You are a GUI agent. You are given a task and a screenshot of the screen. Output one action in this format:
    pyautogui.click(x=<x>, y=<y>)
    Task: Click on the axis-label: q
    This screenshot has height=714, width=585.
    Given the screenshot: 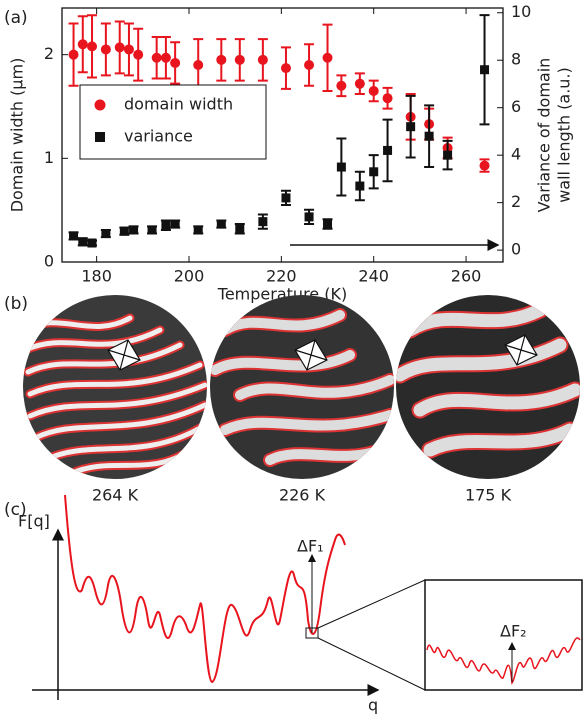 What is the action you would take?
    pyautogui.click(x=373, y=705)
    